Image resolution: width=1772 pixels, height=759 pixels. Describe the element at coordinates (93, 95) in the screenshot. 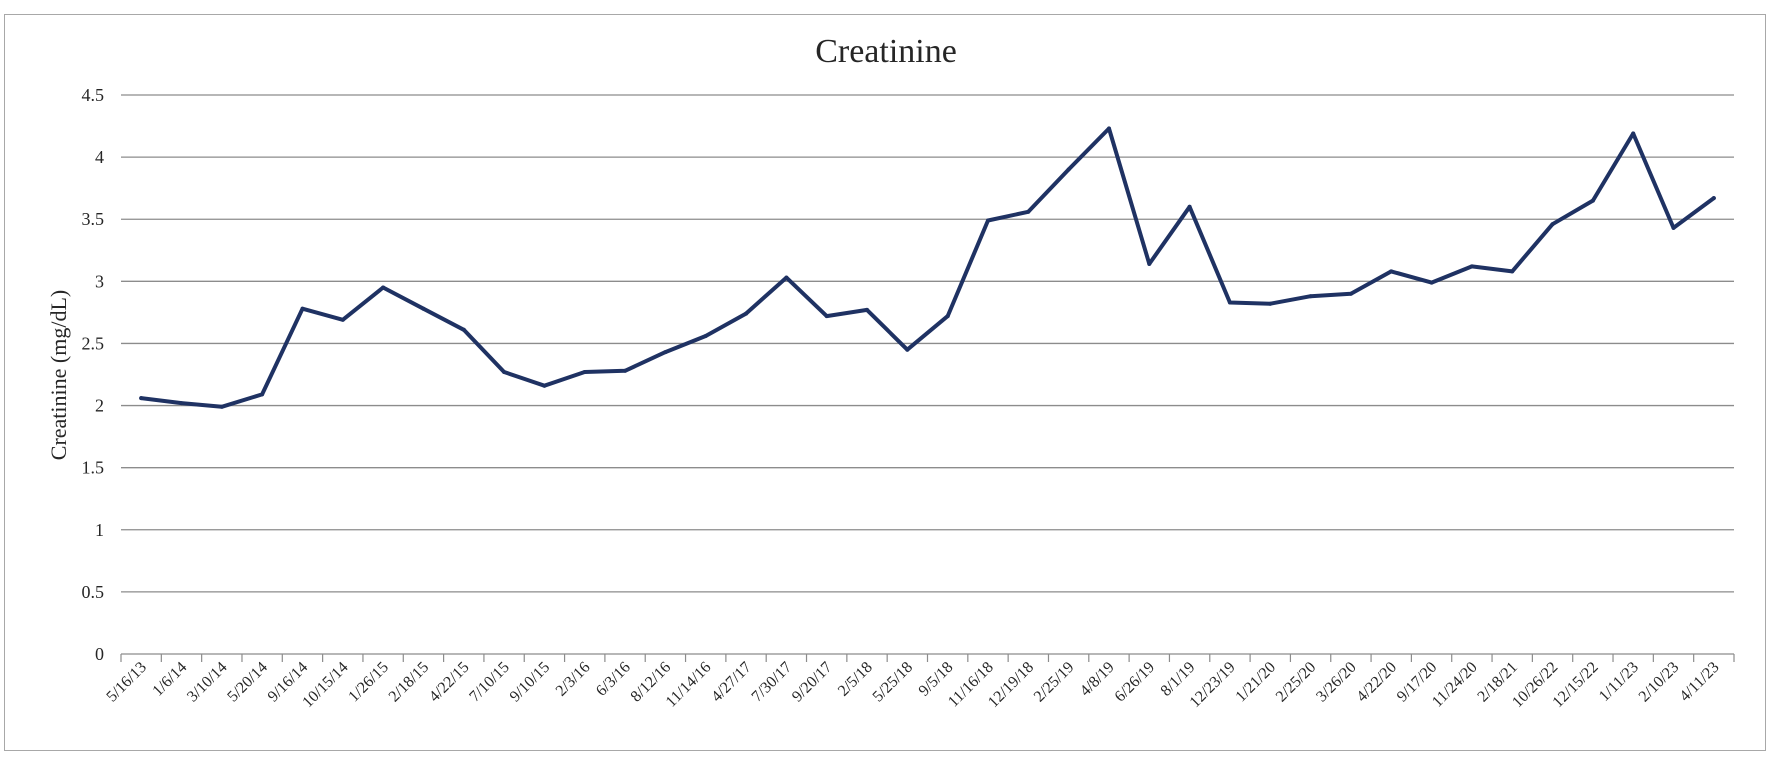

I see `y-tick-label: 4.5` at that location.